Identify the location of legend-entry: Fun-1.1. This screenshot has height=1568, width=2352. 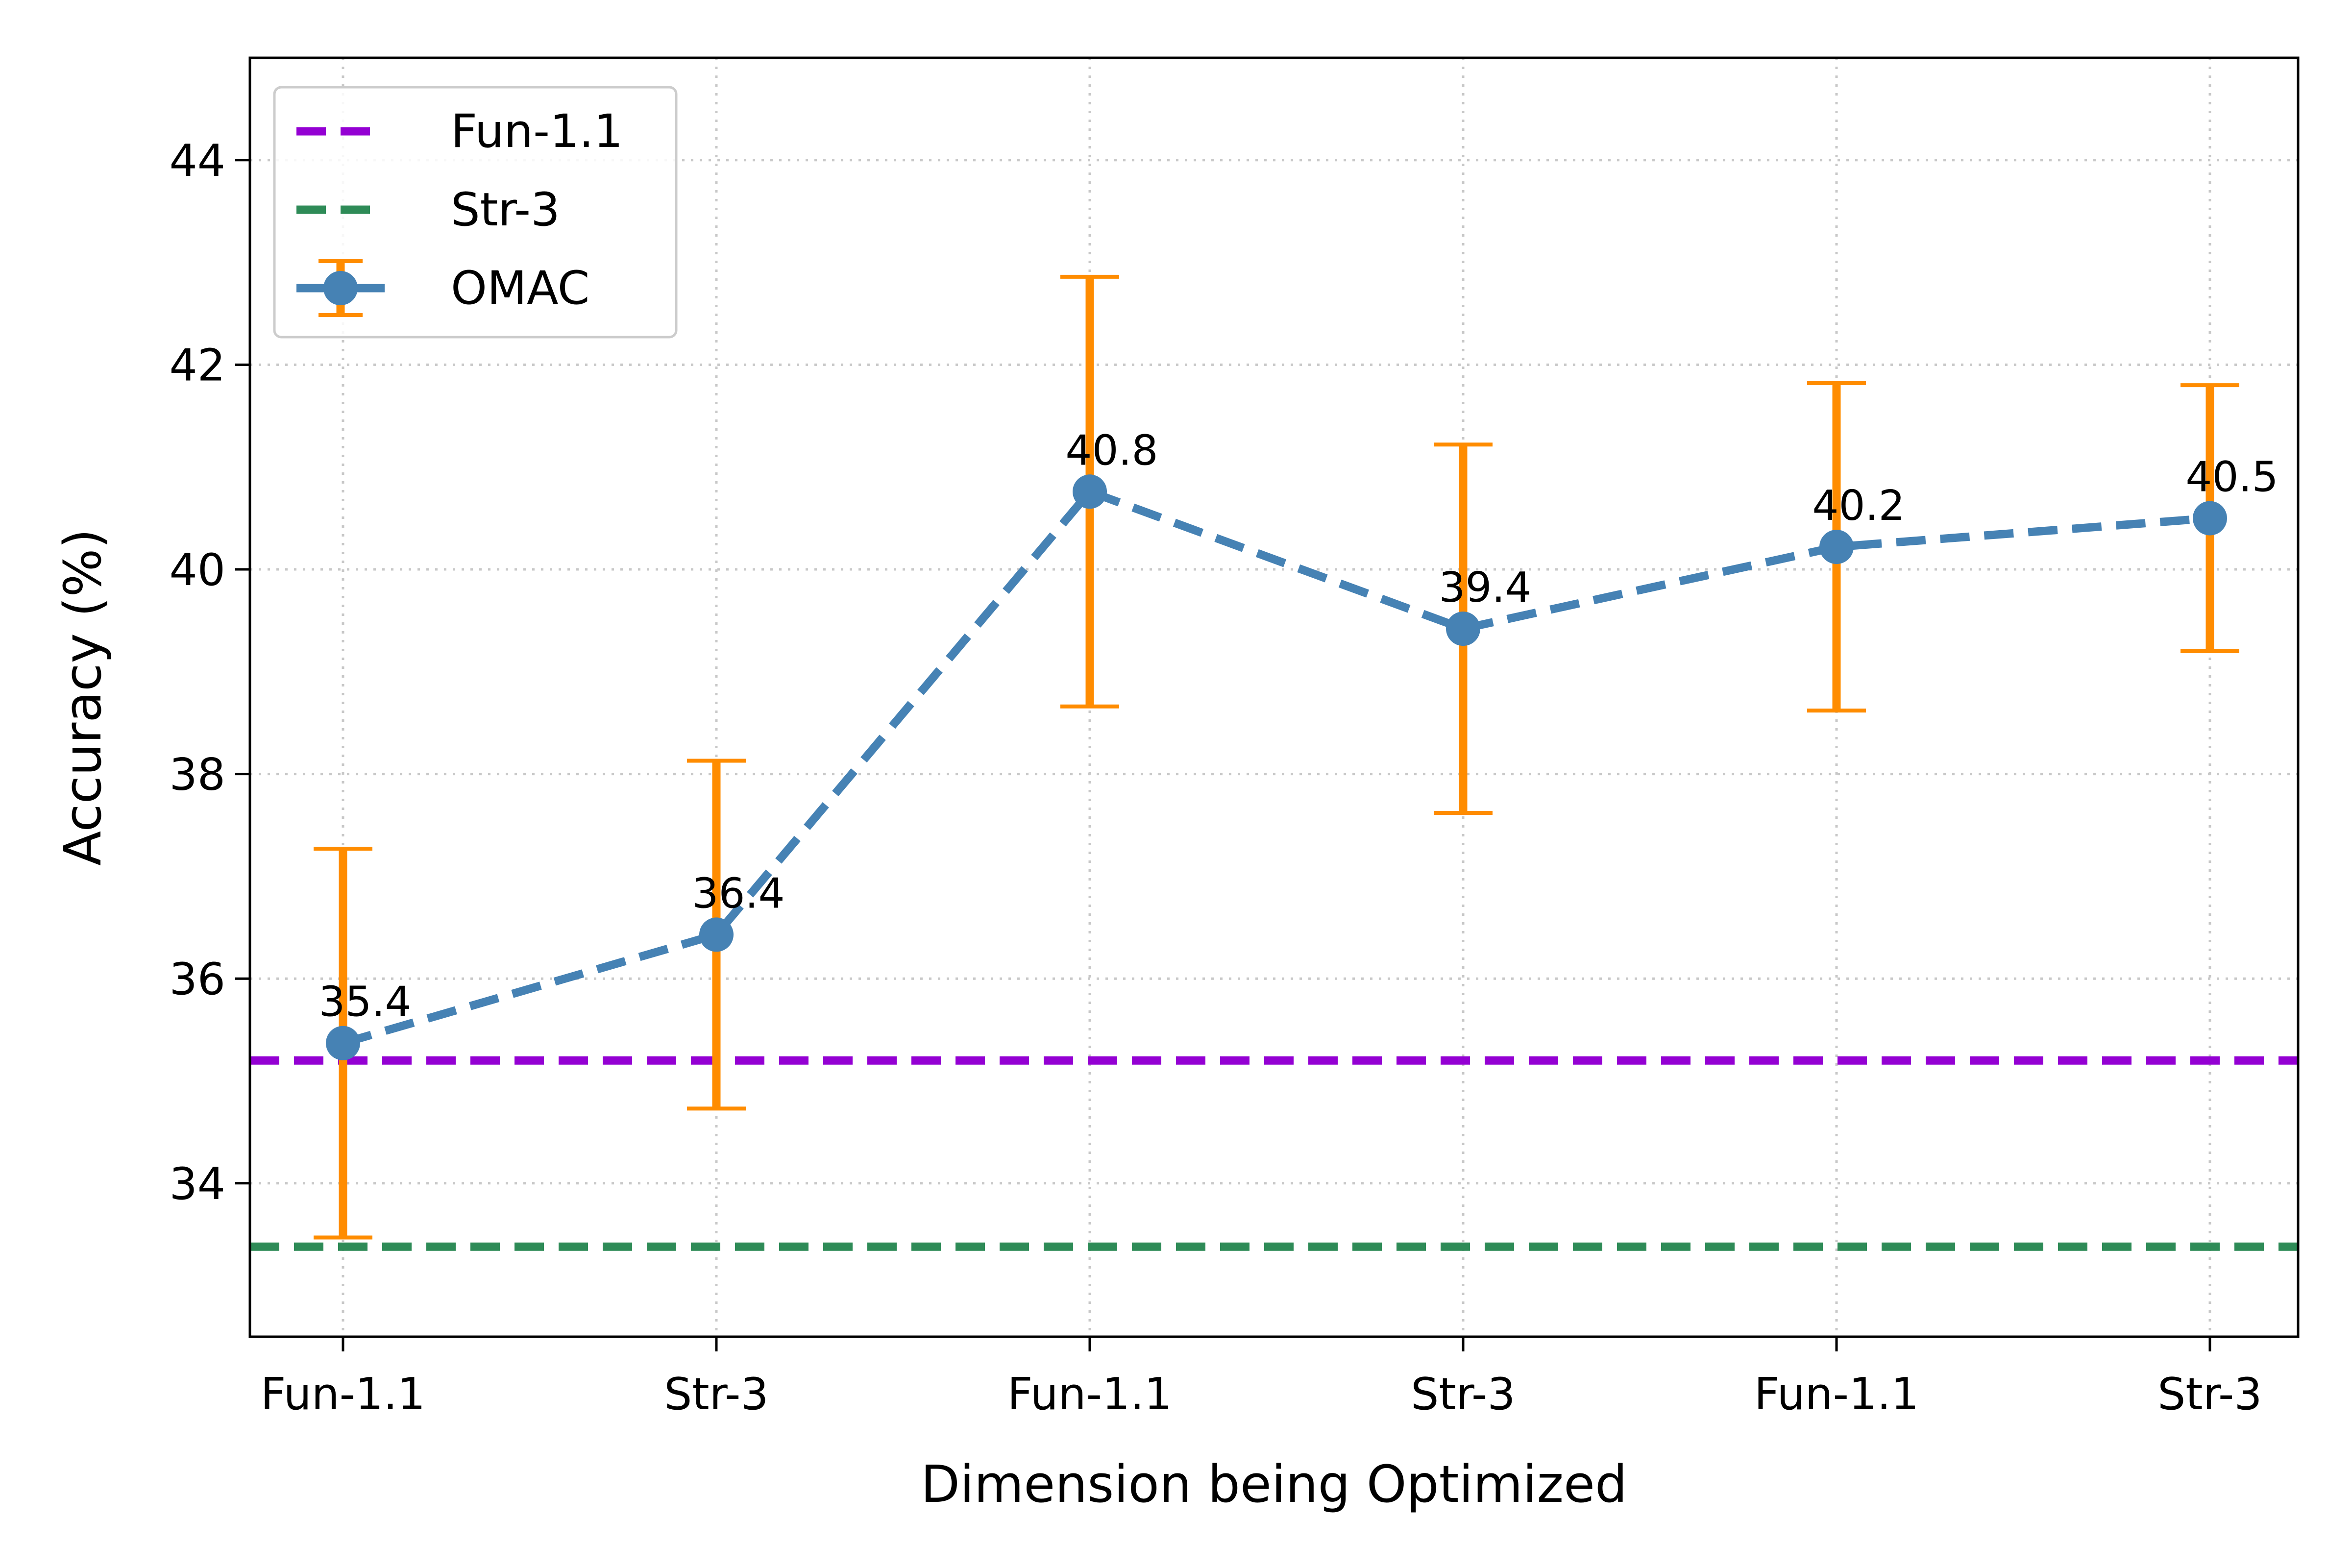
(537, 131).